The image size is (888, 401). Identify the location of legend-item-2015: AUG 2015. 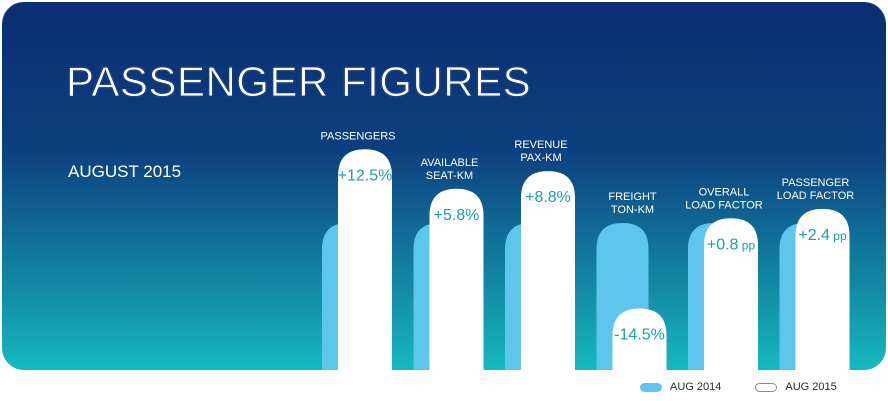
(796, 387).